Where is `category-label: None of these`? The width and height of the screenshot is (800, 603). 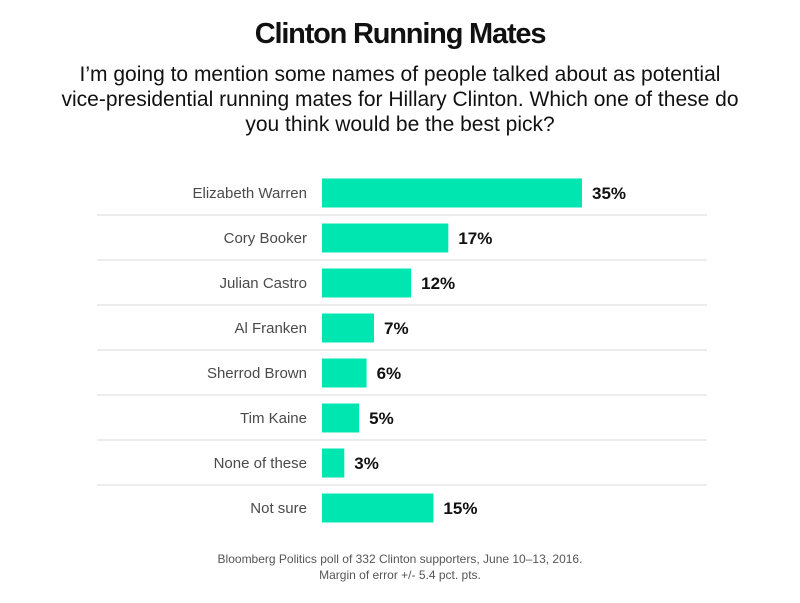
category-label: None of these is located at coordinates (260, 463).